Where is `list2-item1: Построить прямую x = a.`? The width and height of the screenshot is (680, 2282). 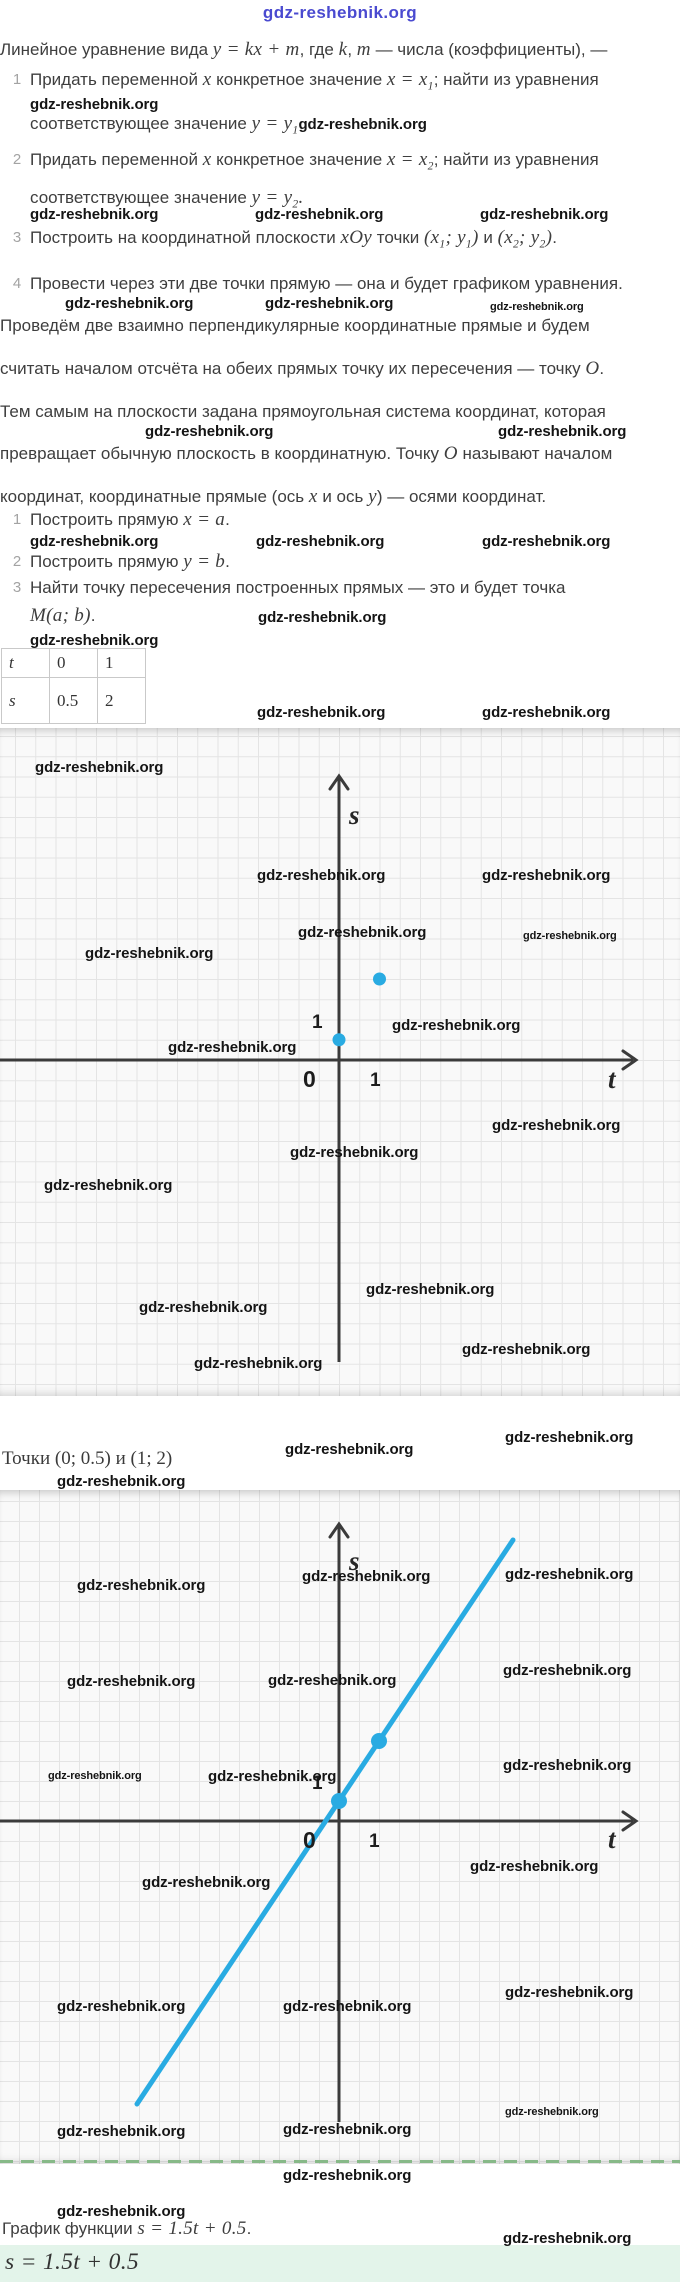 list2-item1: Построить прямую x = a. is located at coordinates (130, 519).